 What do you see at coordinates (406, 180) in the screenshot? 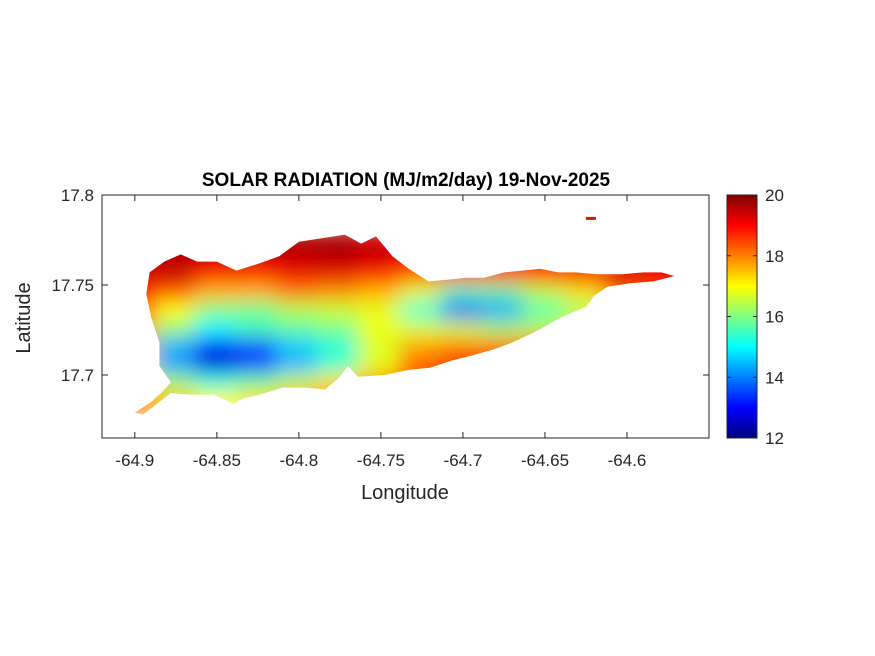
I see `chart-title: SOLAR RADIATION (MJ/m2/day) 19-Nov-2025` at bounding box center [406, 180].